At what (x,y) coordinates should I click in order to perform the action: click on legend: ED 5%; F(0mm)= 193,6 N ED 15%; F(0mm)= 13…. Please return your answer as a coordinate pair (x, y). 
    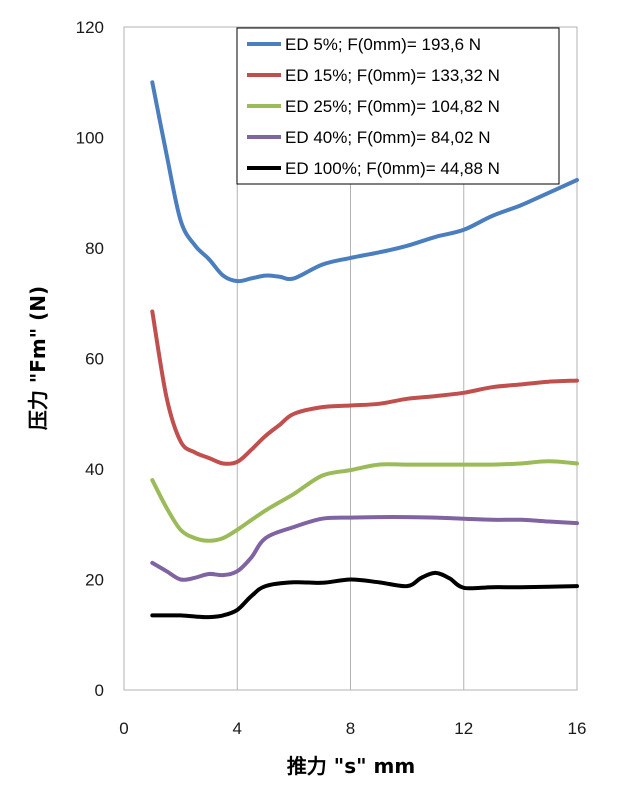
    Looking at the image, I should click on (398, 106).